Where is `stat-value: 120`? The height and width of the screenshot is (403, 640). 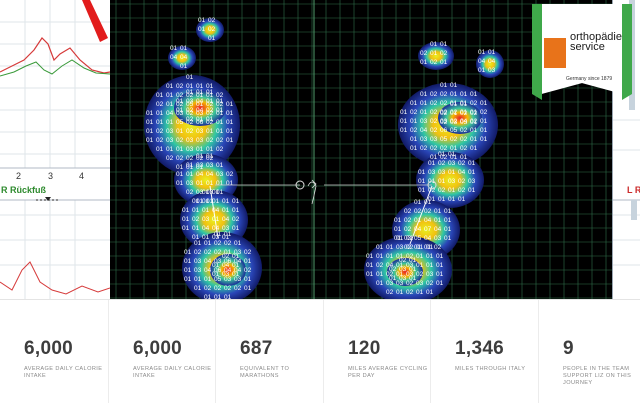
stat-value: 120 is located at coordinates (364, 348).